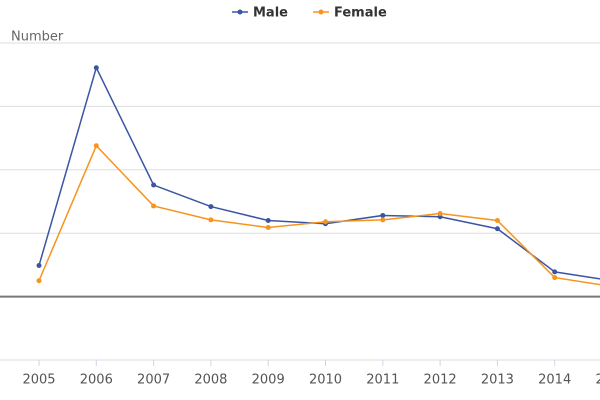  Describe the element at coordinates (325, 380) in the screenshot. I see `x-tick-label: 2010` at that location.